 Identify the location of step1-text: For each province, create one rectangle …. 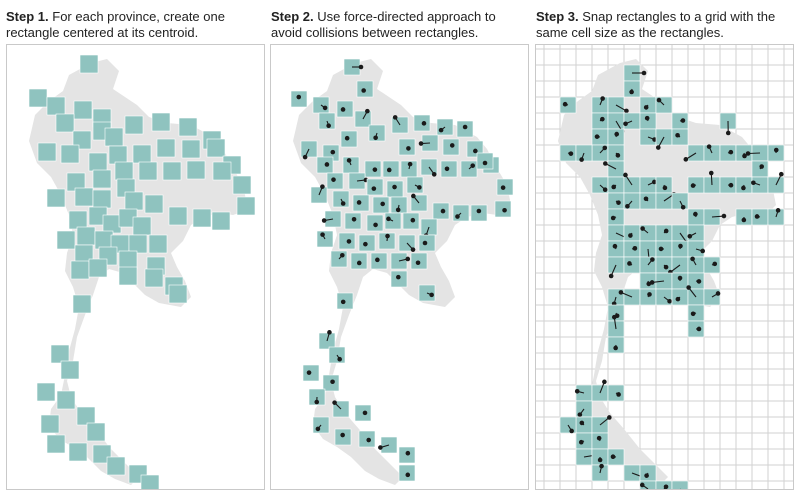
(115, 24).